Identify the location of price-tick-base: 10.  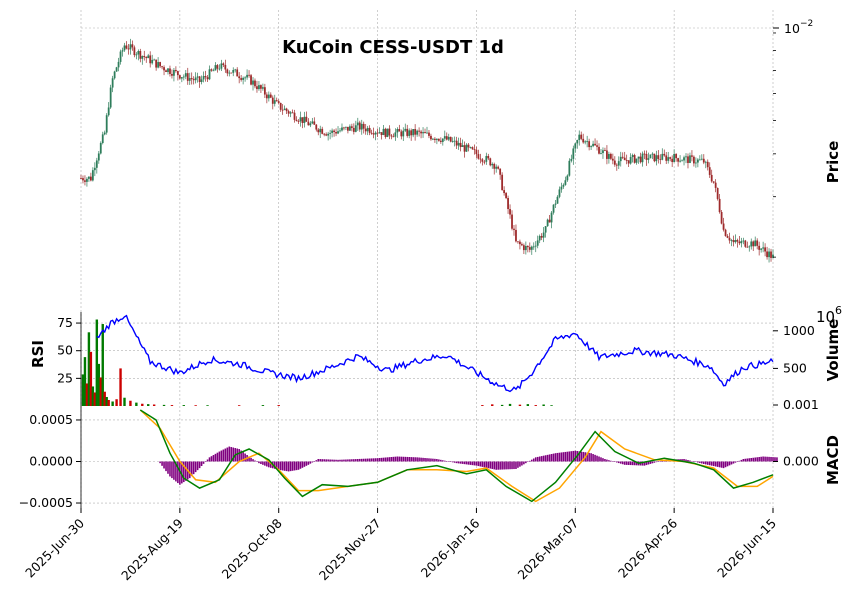
(792, 28).